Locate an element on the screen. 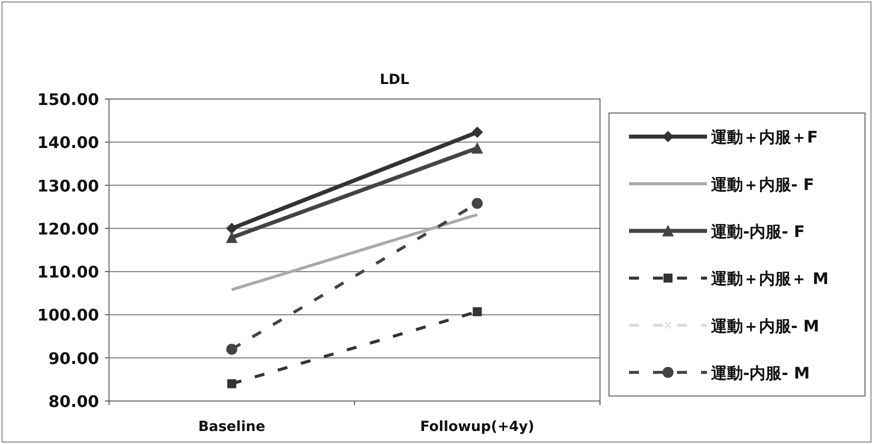 Image resolution: width=873 pixels, height=444 pixels. legend-label: 運動＋内服＋ M is located at coordinates (769, 278).